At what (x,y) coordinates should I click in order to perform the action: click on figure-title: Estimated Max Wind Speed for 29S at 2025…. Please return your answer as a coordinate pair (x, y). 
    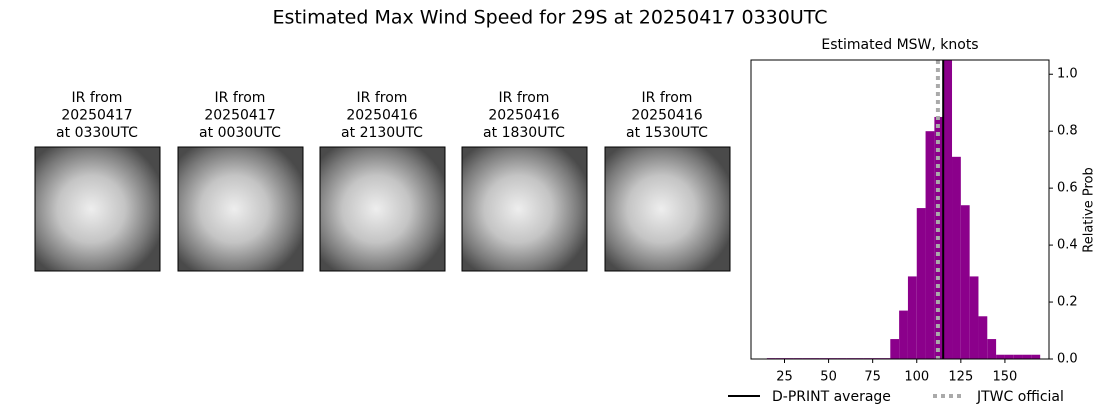
    Looking at the image, I should click on (549, 18).